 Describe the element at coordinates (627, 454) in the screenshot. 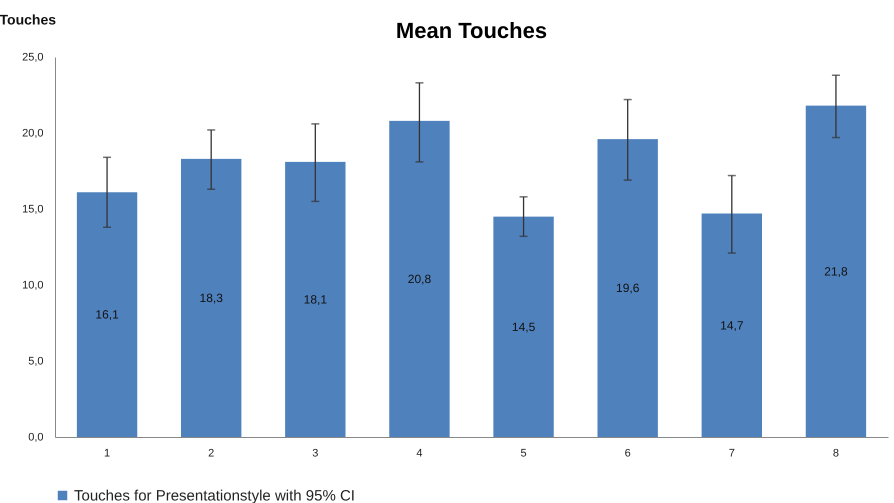

I see `x-tick-label: 6` at that location.